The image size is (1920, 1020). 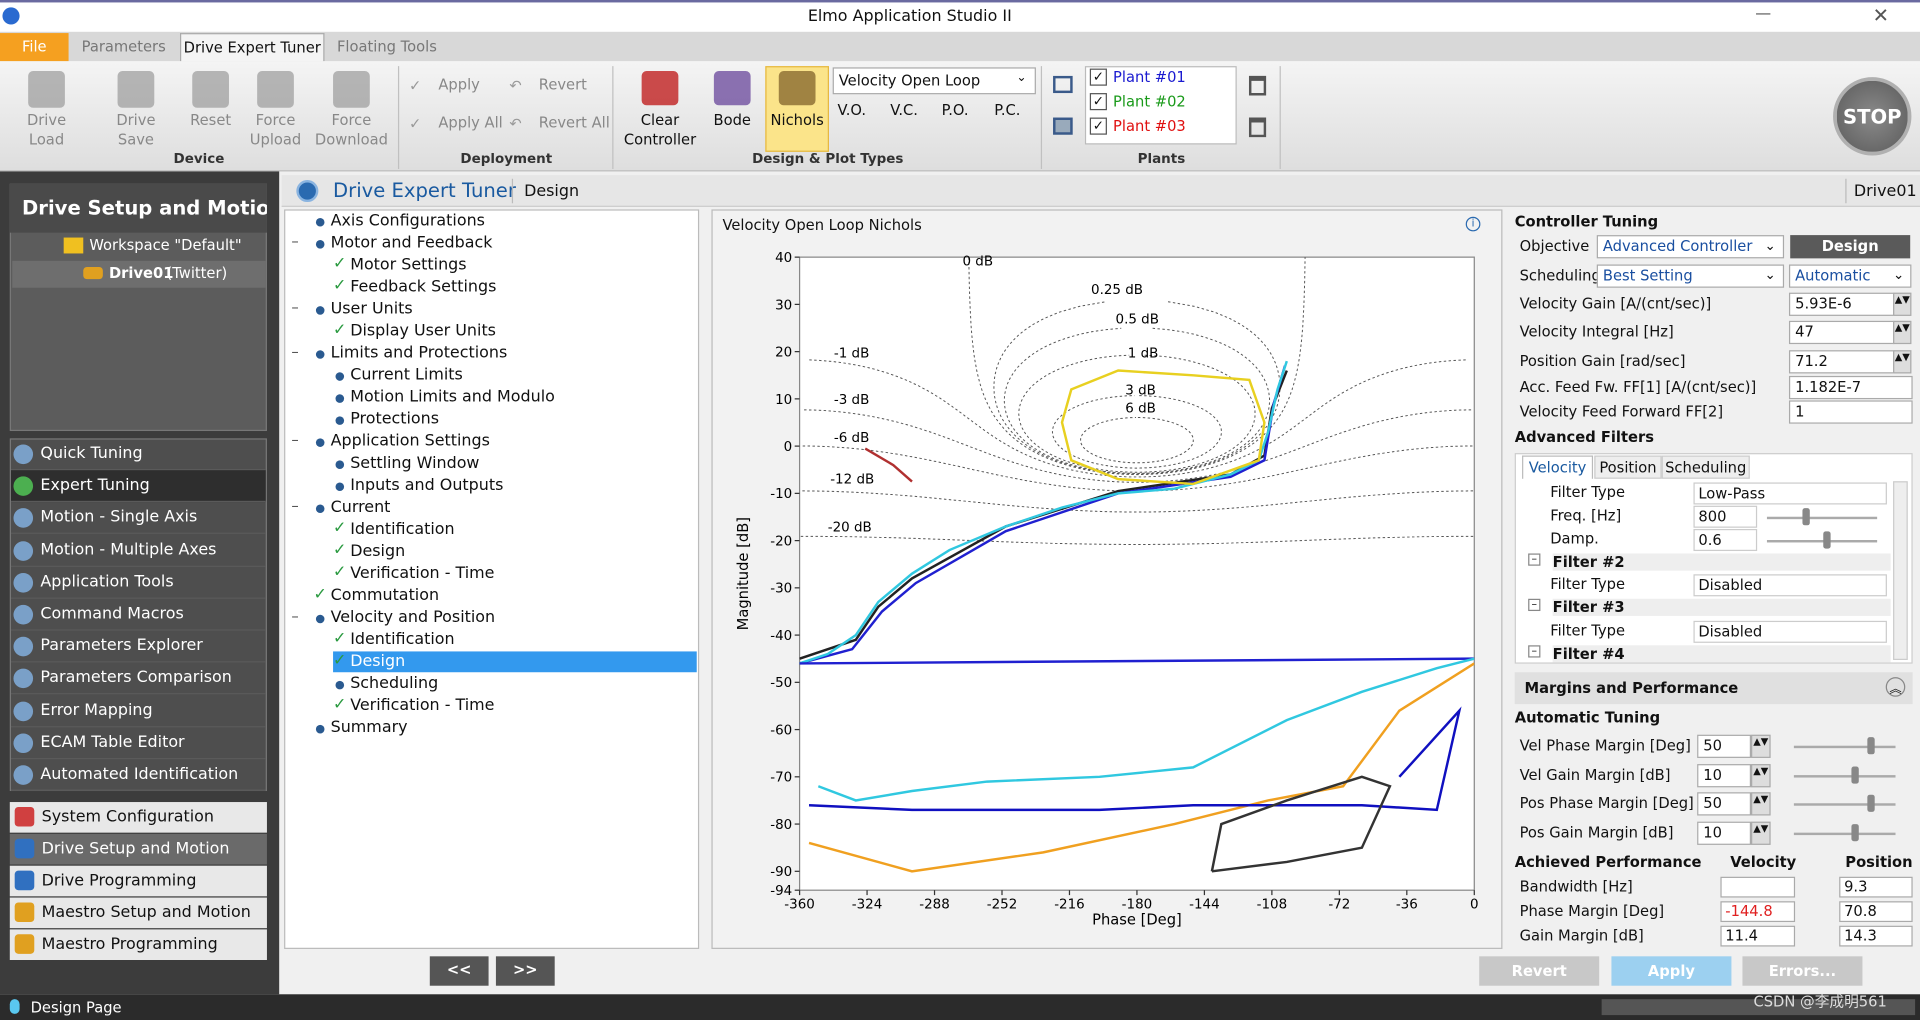 What do you see at coordinates (395, 419) in the screenshot?
I see `tree-item: Protections` at bounding box center [395, 419].